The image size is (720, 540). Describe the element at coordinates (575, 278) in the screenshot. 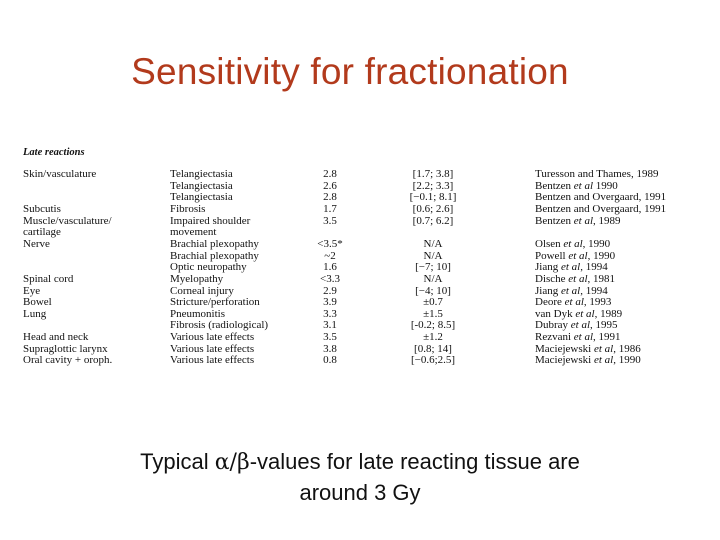

I see `reference-cell: Dische et al, 1981` at that location.